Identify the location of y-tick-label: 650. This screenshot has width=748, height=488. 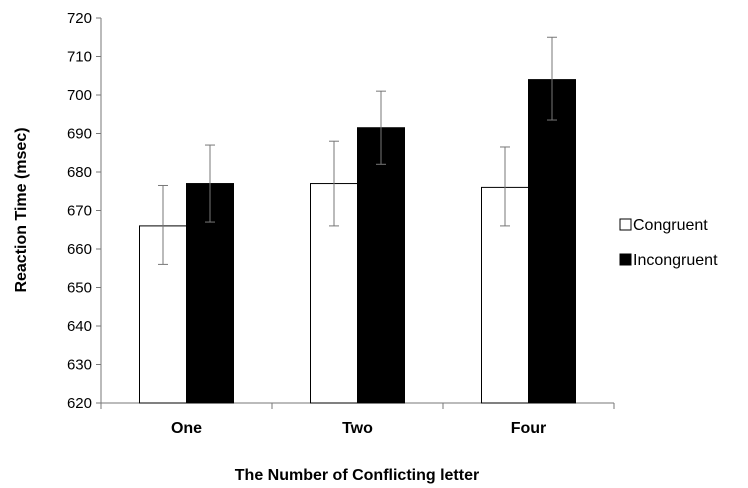
(79, 288).